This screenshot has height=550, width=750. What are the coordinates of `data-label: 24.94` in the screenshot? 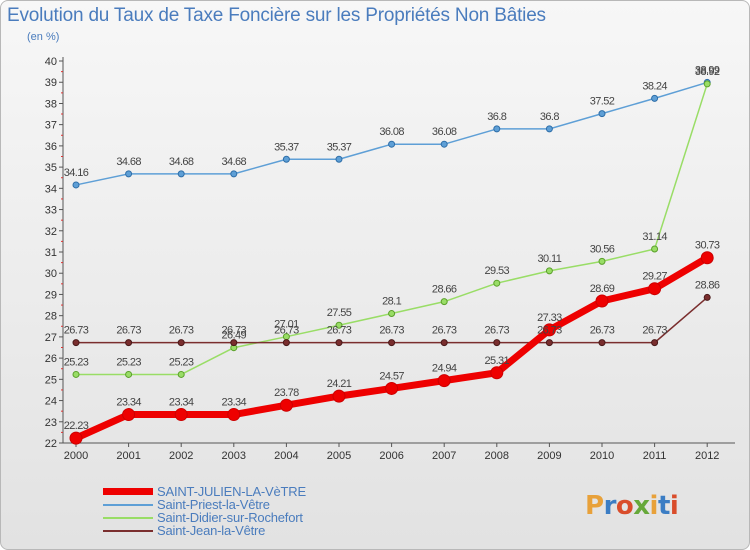 It's located at (444, 369).